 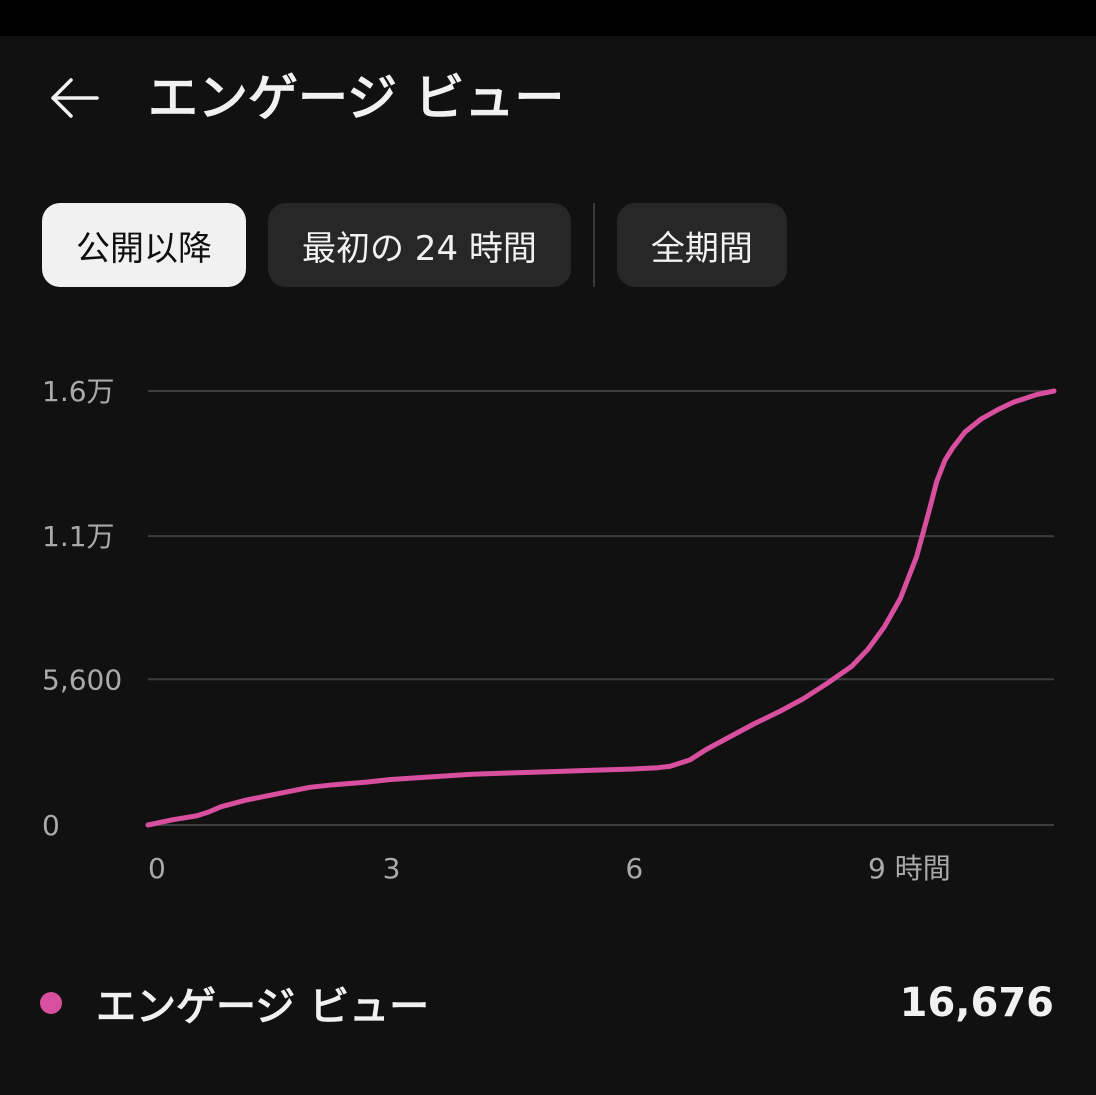 What do you see at coordinates (593, 245) in the screenshot?
I see `chip-divider` at bounding box center [593, 245].